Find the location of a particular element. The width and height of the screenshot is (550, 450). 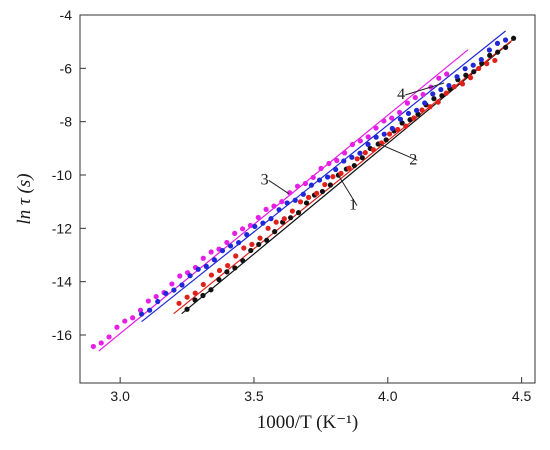

x-axis-title: 1000/T (K⁻¹) is located at coordinates (307, 422).